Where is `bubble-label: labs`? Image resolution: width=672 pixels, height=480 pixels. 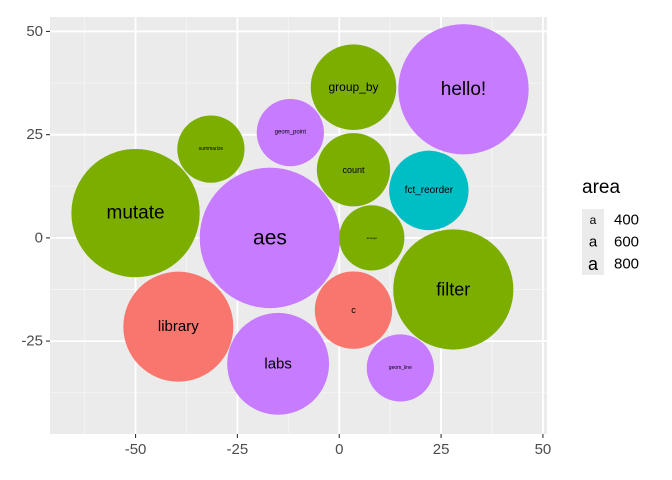
bubble-label: labs is located at coordinates (278, 363).